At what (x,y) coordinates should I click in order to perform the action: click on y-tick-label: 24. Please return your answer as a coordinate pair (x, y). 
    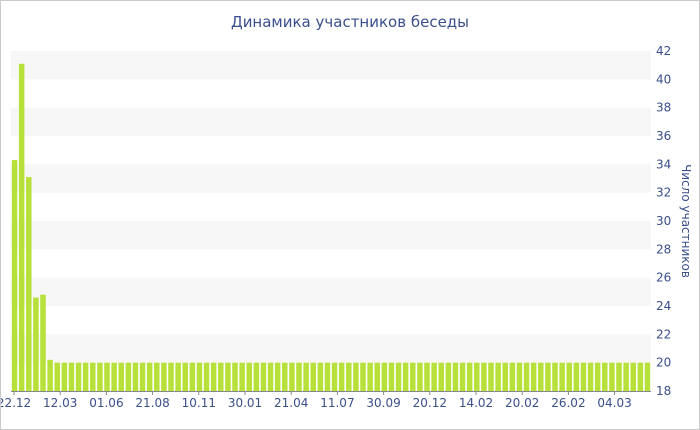
    Looking at the image, I should click on (663, 306).